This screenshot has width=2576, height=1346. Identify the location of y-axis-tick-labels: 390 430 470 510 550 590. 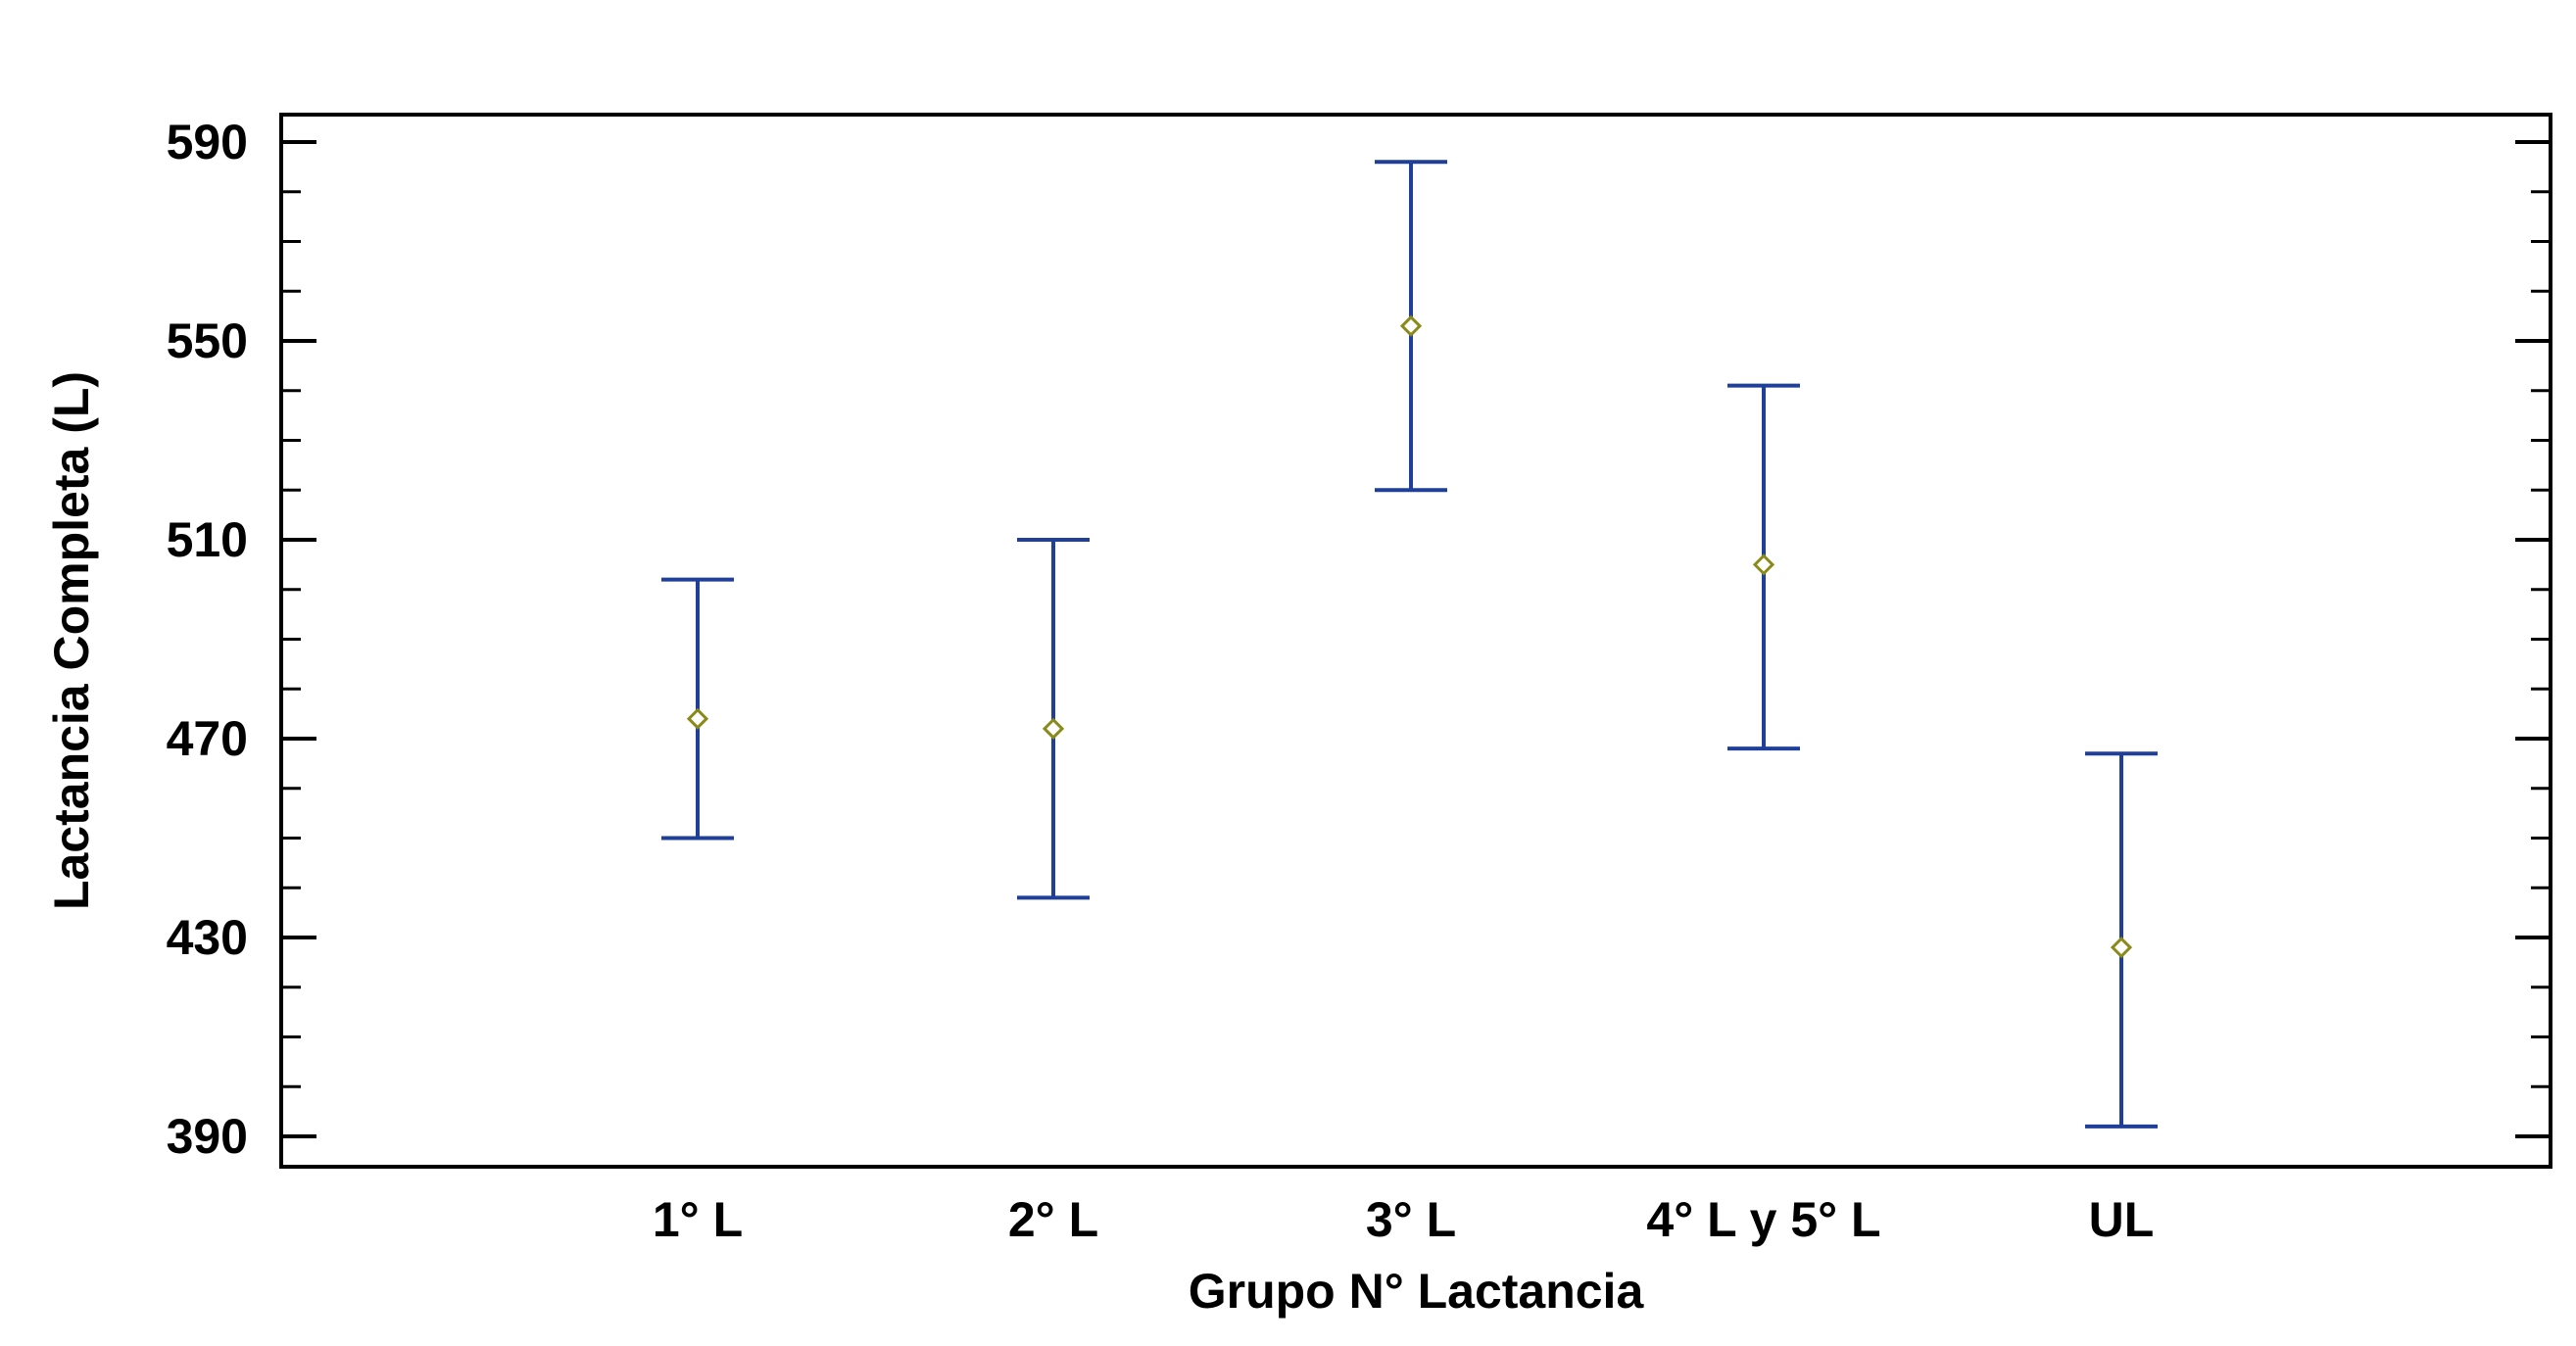
(207, 639).